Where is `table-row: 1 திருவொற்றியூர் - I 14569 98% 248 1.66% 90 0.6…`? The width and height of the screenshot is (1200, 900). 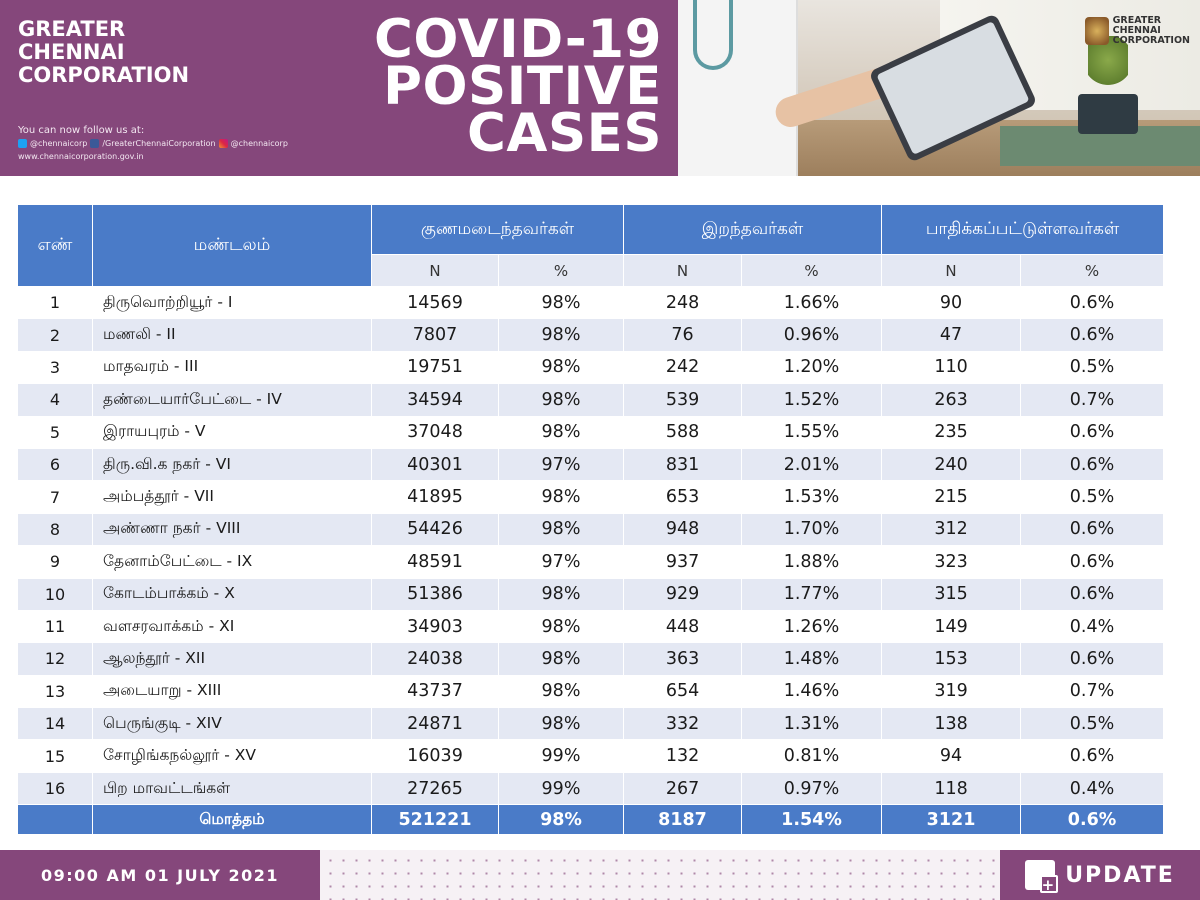 table-row: 1 திருவொற்றியூர் - I 14569 98% 248 1.66% 90 0.6… is located at coordinates (591, 302).